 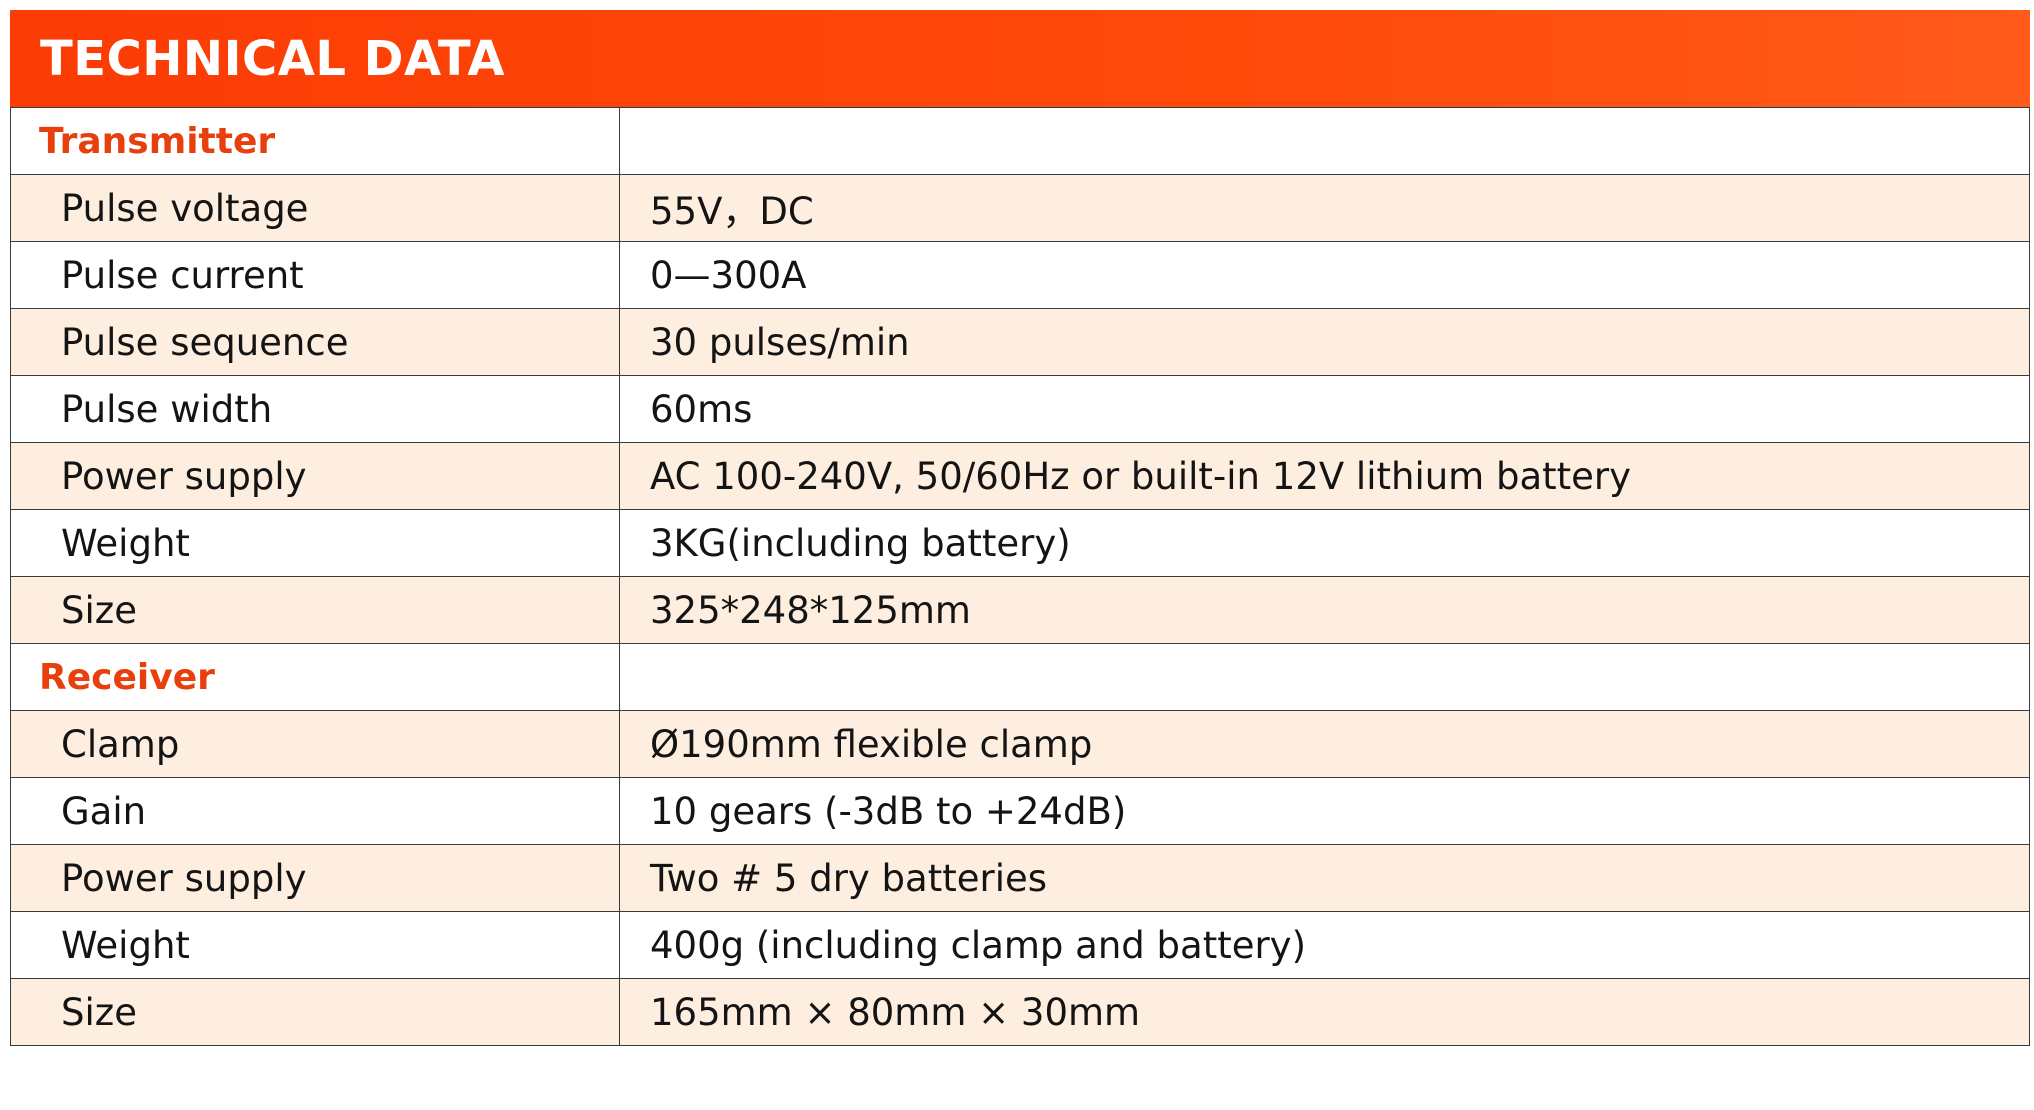 What do you see at coordinates (273, 58) in the screenshot?
I see `page-title: TECHNICAL DATA` at bounding box center [273, 58].